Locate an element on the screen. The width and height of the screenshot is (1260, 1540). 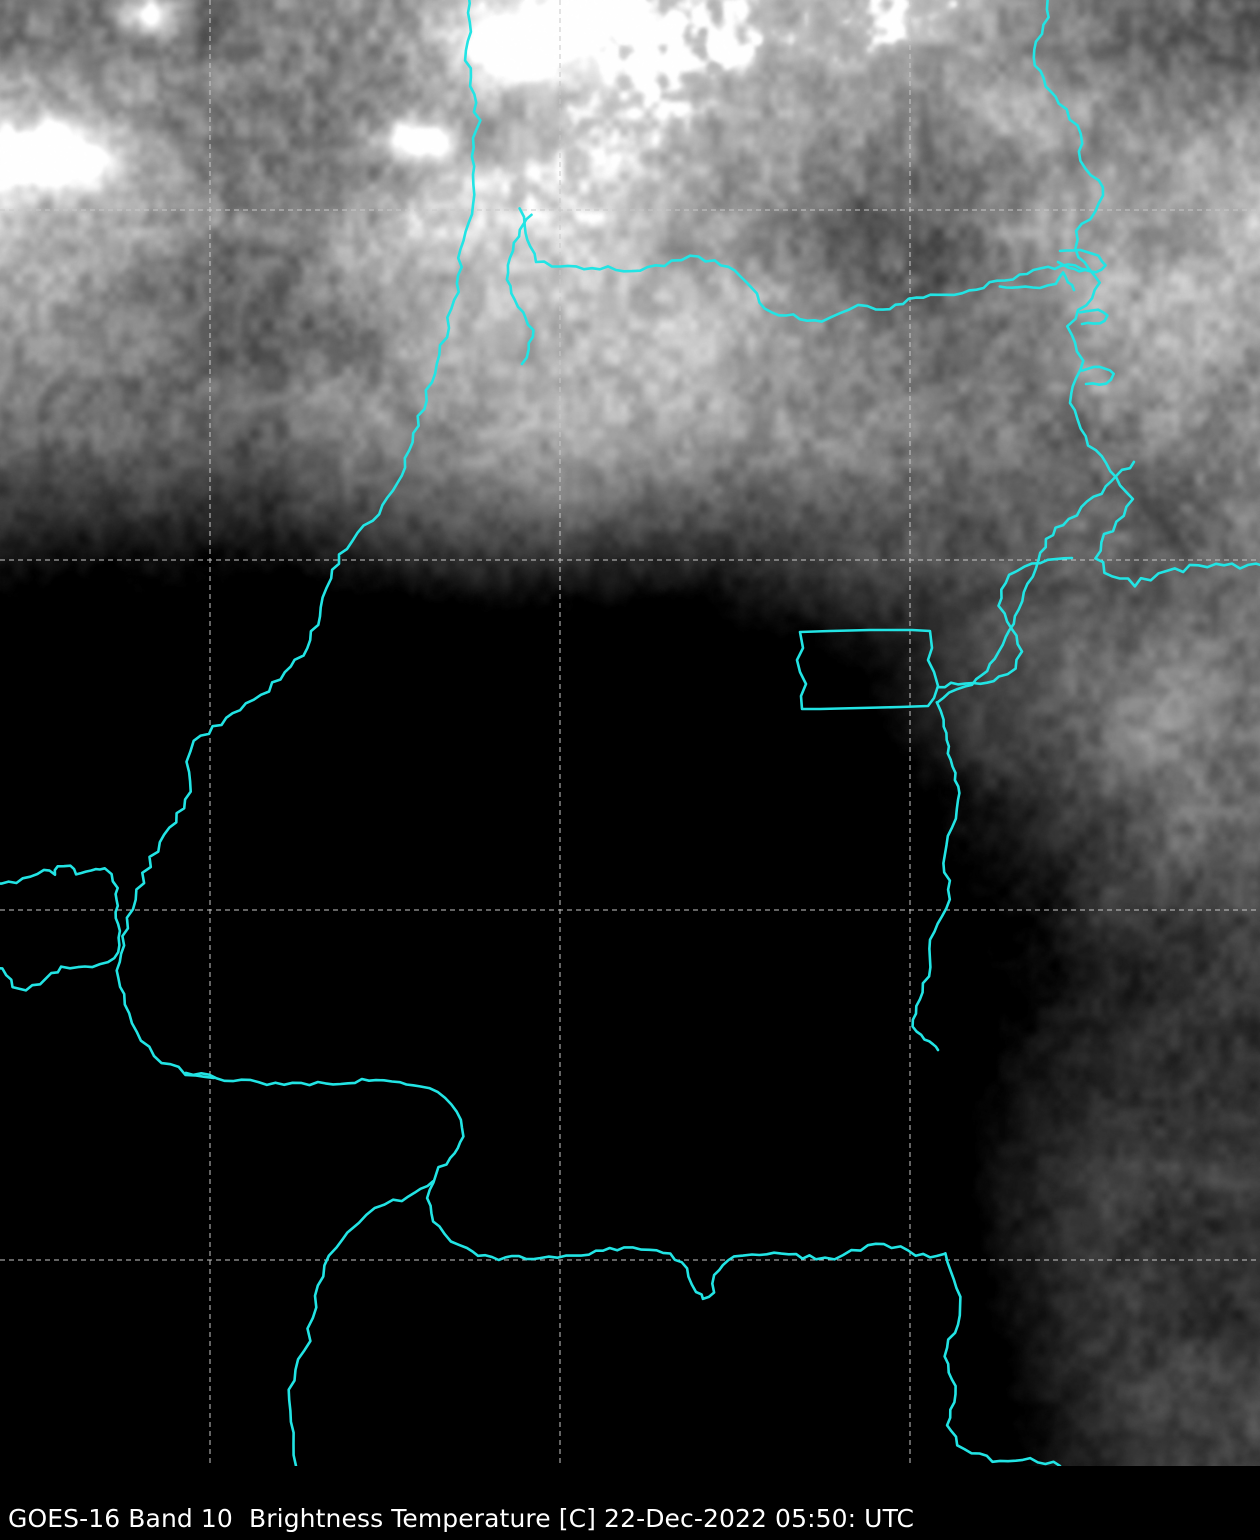
enclave-boundary is located at coordinates (867, 669).